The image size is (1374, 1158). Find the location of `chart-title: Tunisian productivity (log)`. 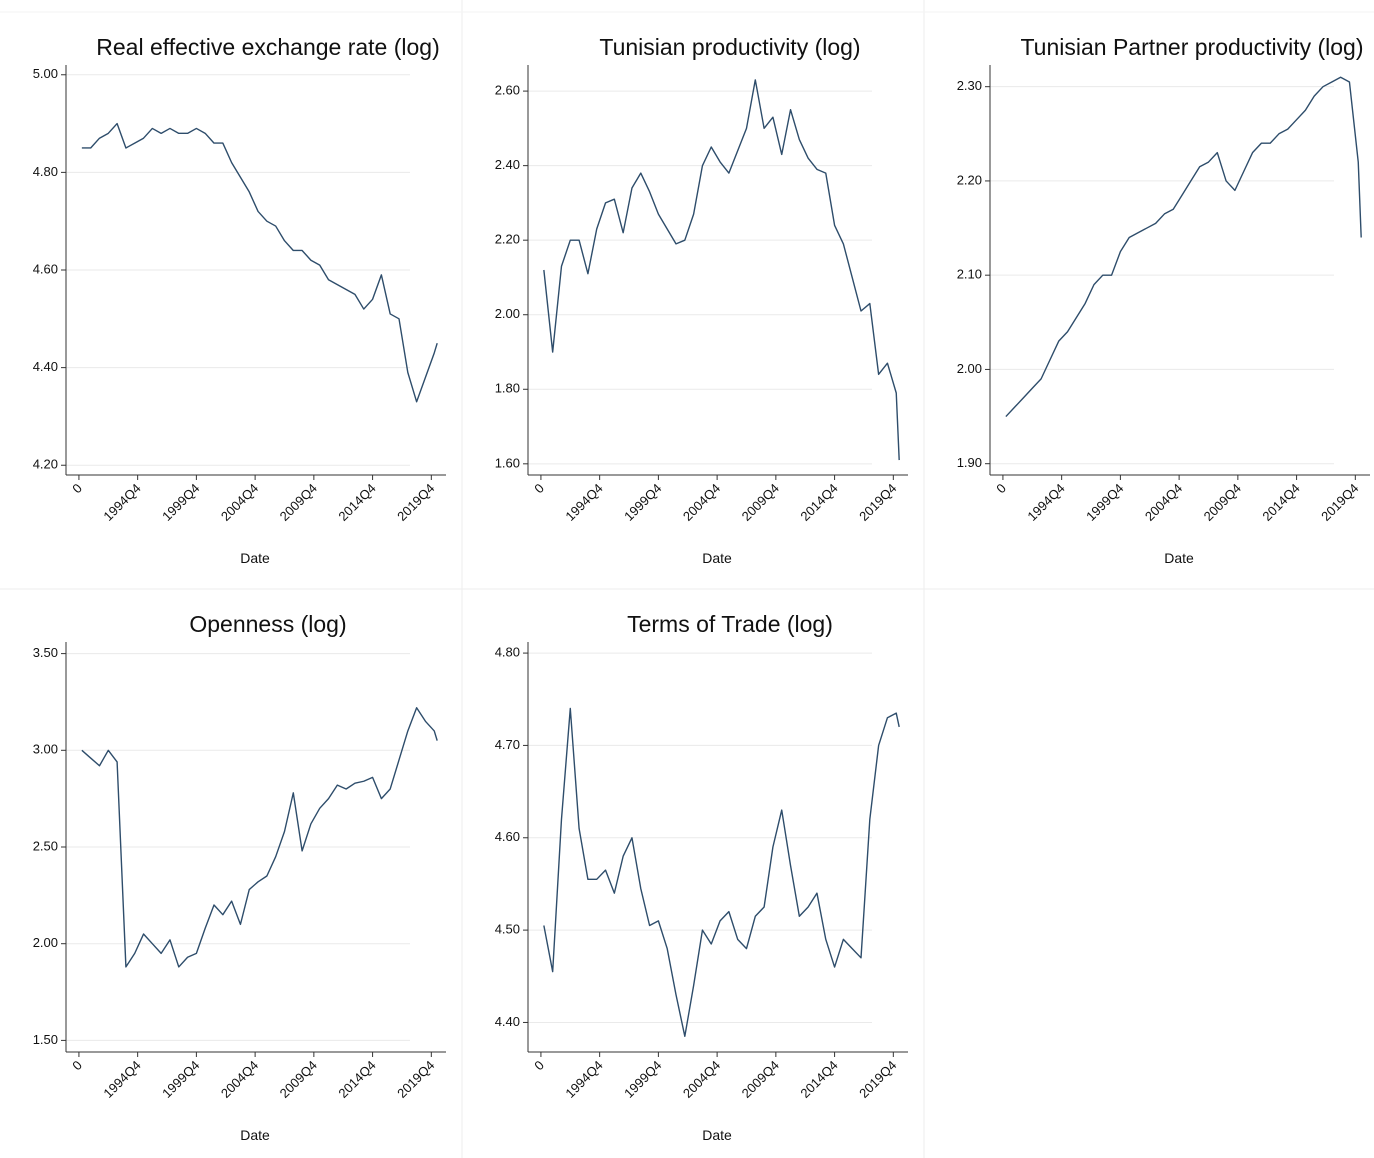

chart-title: Tunisian productivity (log) is located at coordinates (729, 47).